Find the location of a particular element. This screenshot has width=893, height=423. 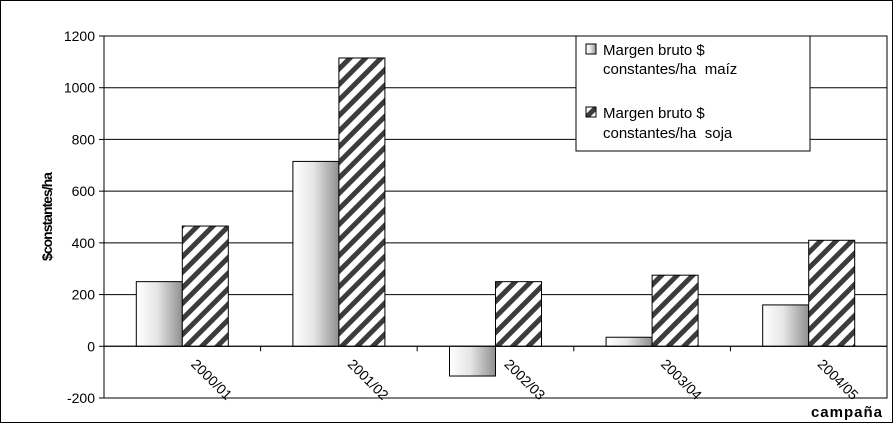

y-axis-label: $constantes/ha is located at coordinates (47, 216).